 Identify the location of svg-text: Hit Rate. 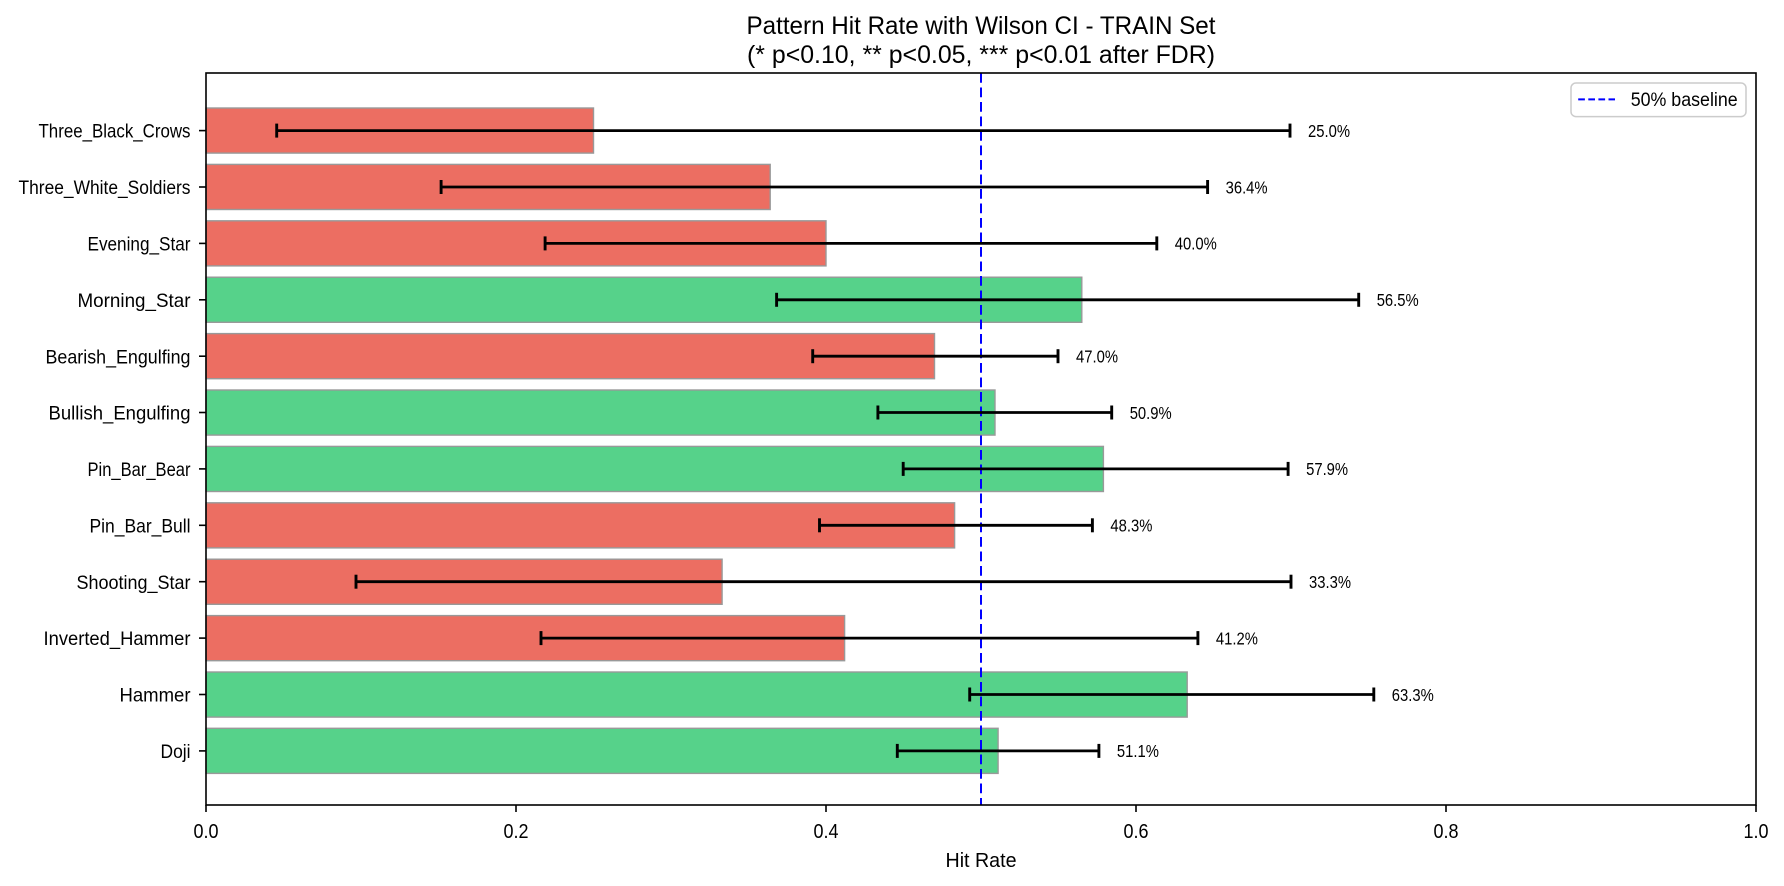
(981, 861).